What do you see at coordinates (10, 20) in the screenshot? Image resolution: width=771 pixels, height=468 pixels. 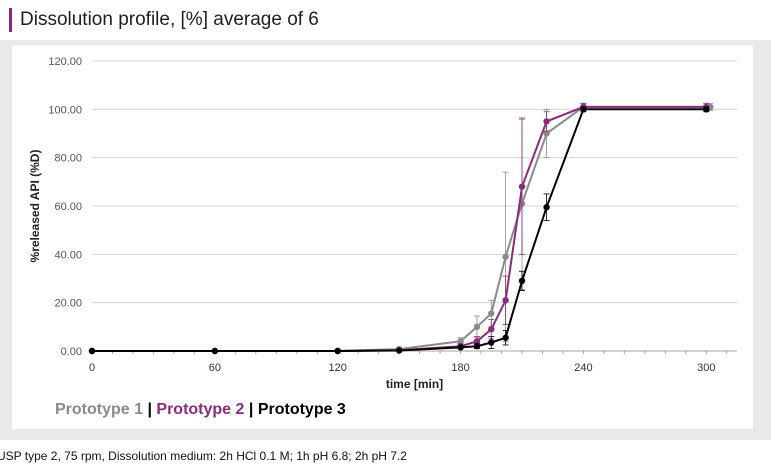 I see `title-accent-bar` at bounding box center [10, 20].